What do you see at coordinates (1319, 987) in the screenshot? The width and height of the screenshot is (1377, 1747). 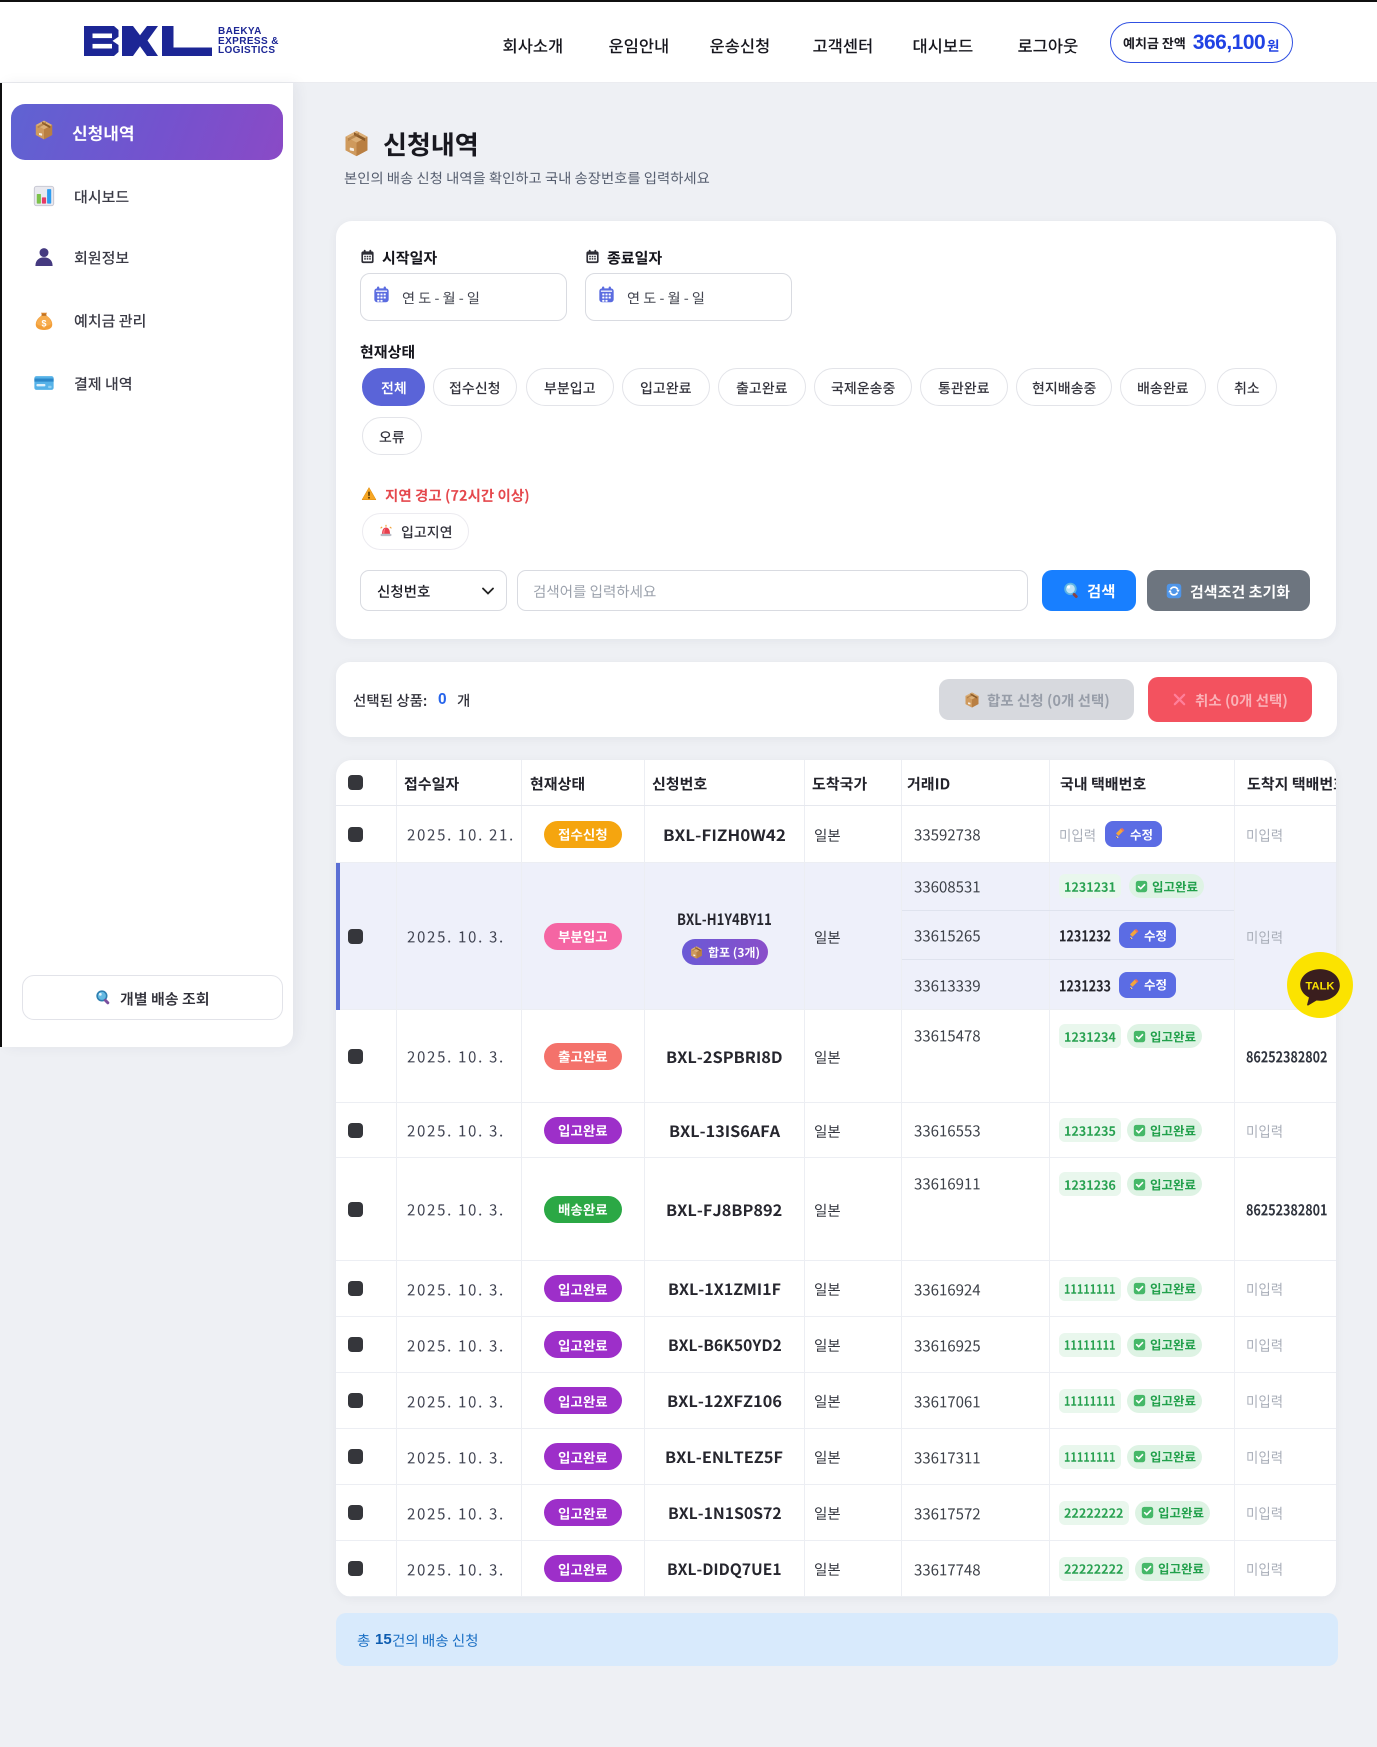 I see `svg-text: TALK` at bounding box center [1319, 987].